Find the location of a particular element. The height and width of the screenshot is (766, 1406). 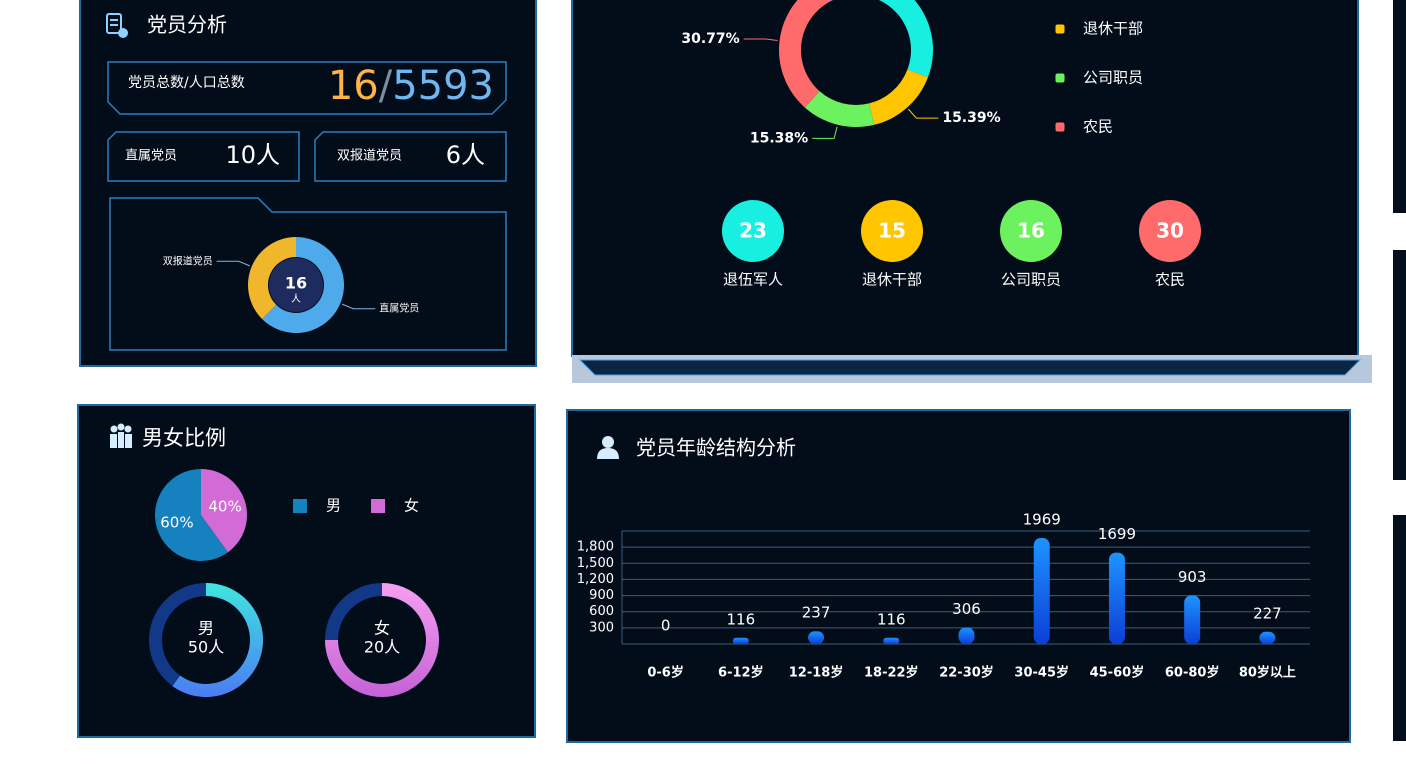

legend-label: 公司职员 is located at coordinates (1113, 78).